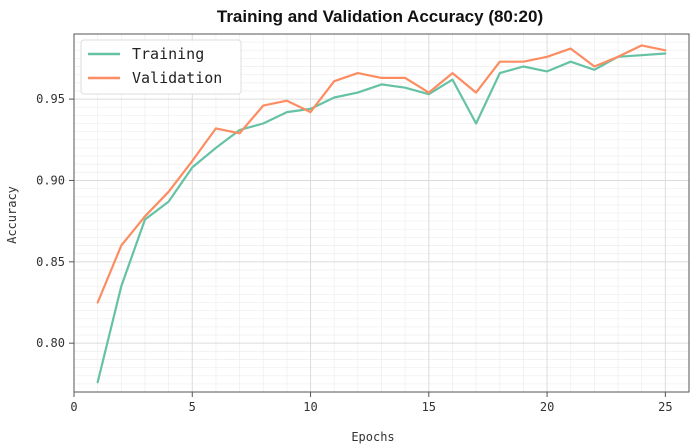 The image size is (700, 448). What do you see at coordinates (73, 407) in the screenshot?
I see `x-tick-label: 0` at bounding box center [73, 407].